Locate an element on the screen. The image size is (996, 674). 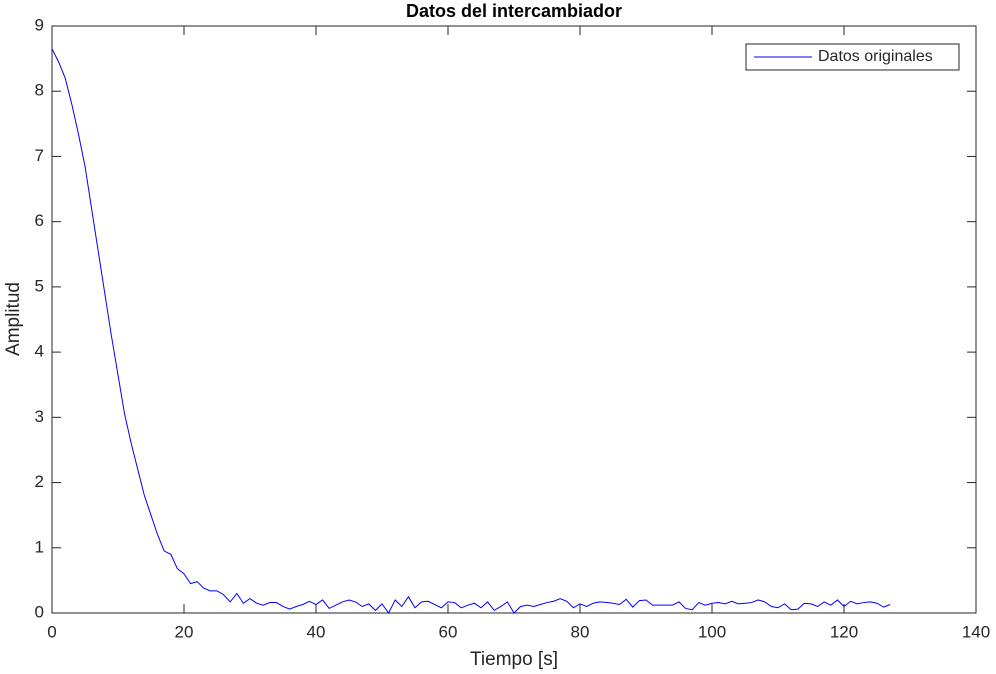
legend-label: Datos originales is located at coordinates (875, 56).